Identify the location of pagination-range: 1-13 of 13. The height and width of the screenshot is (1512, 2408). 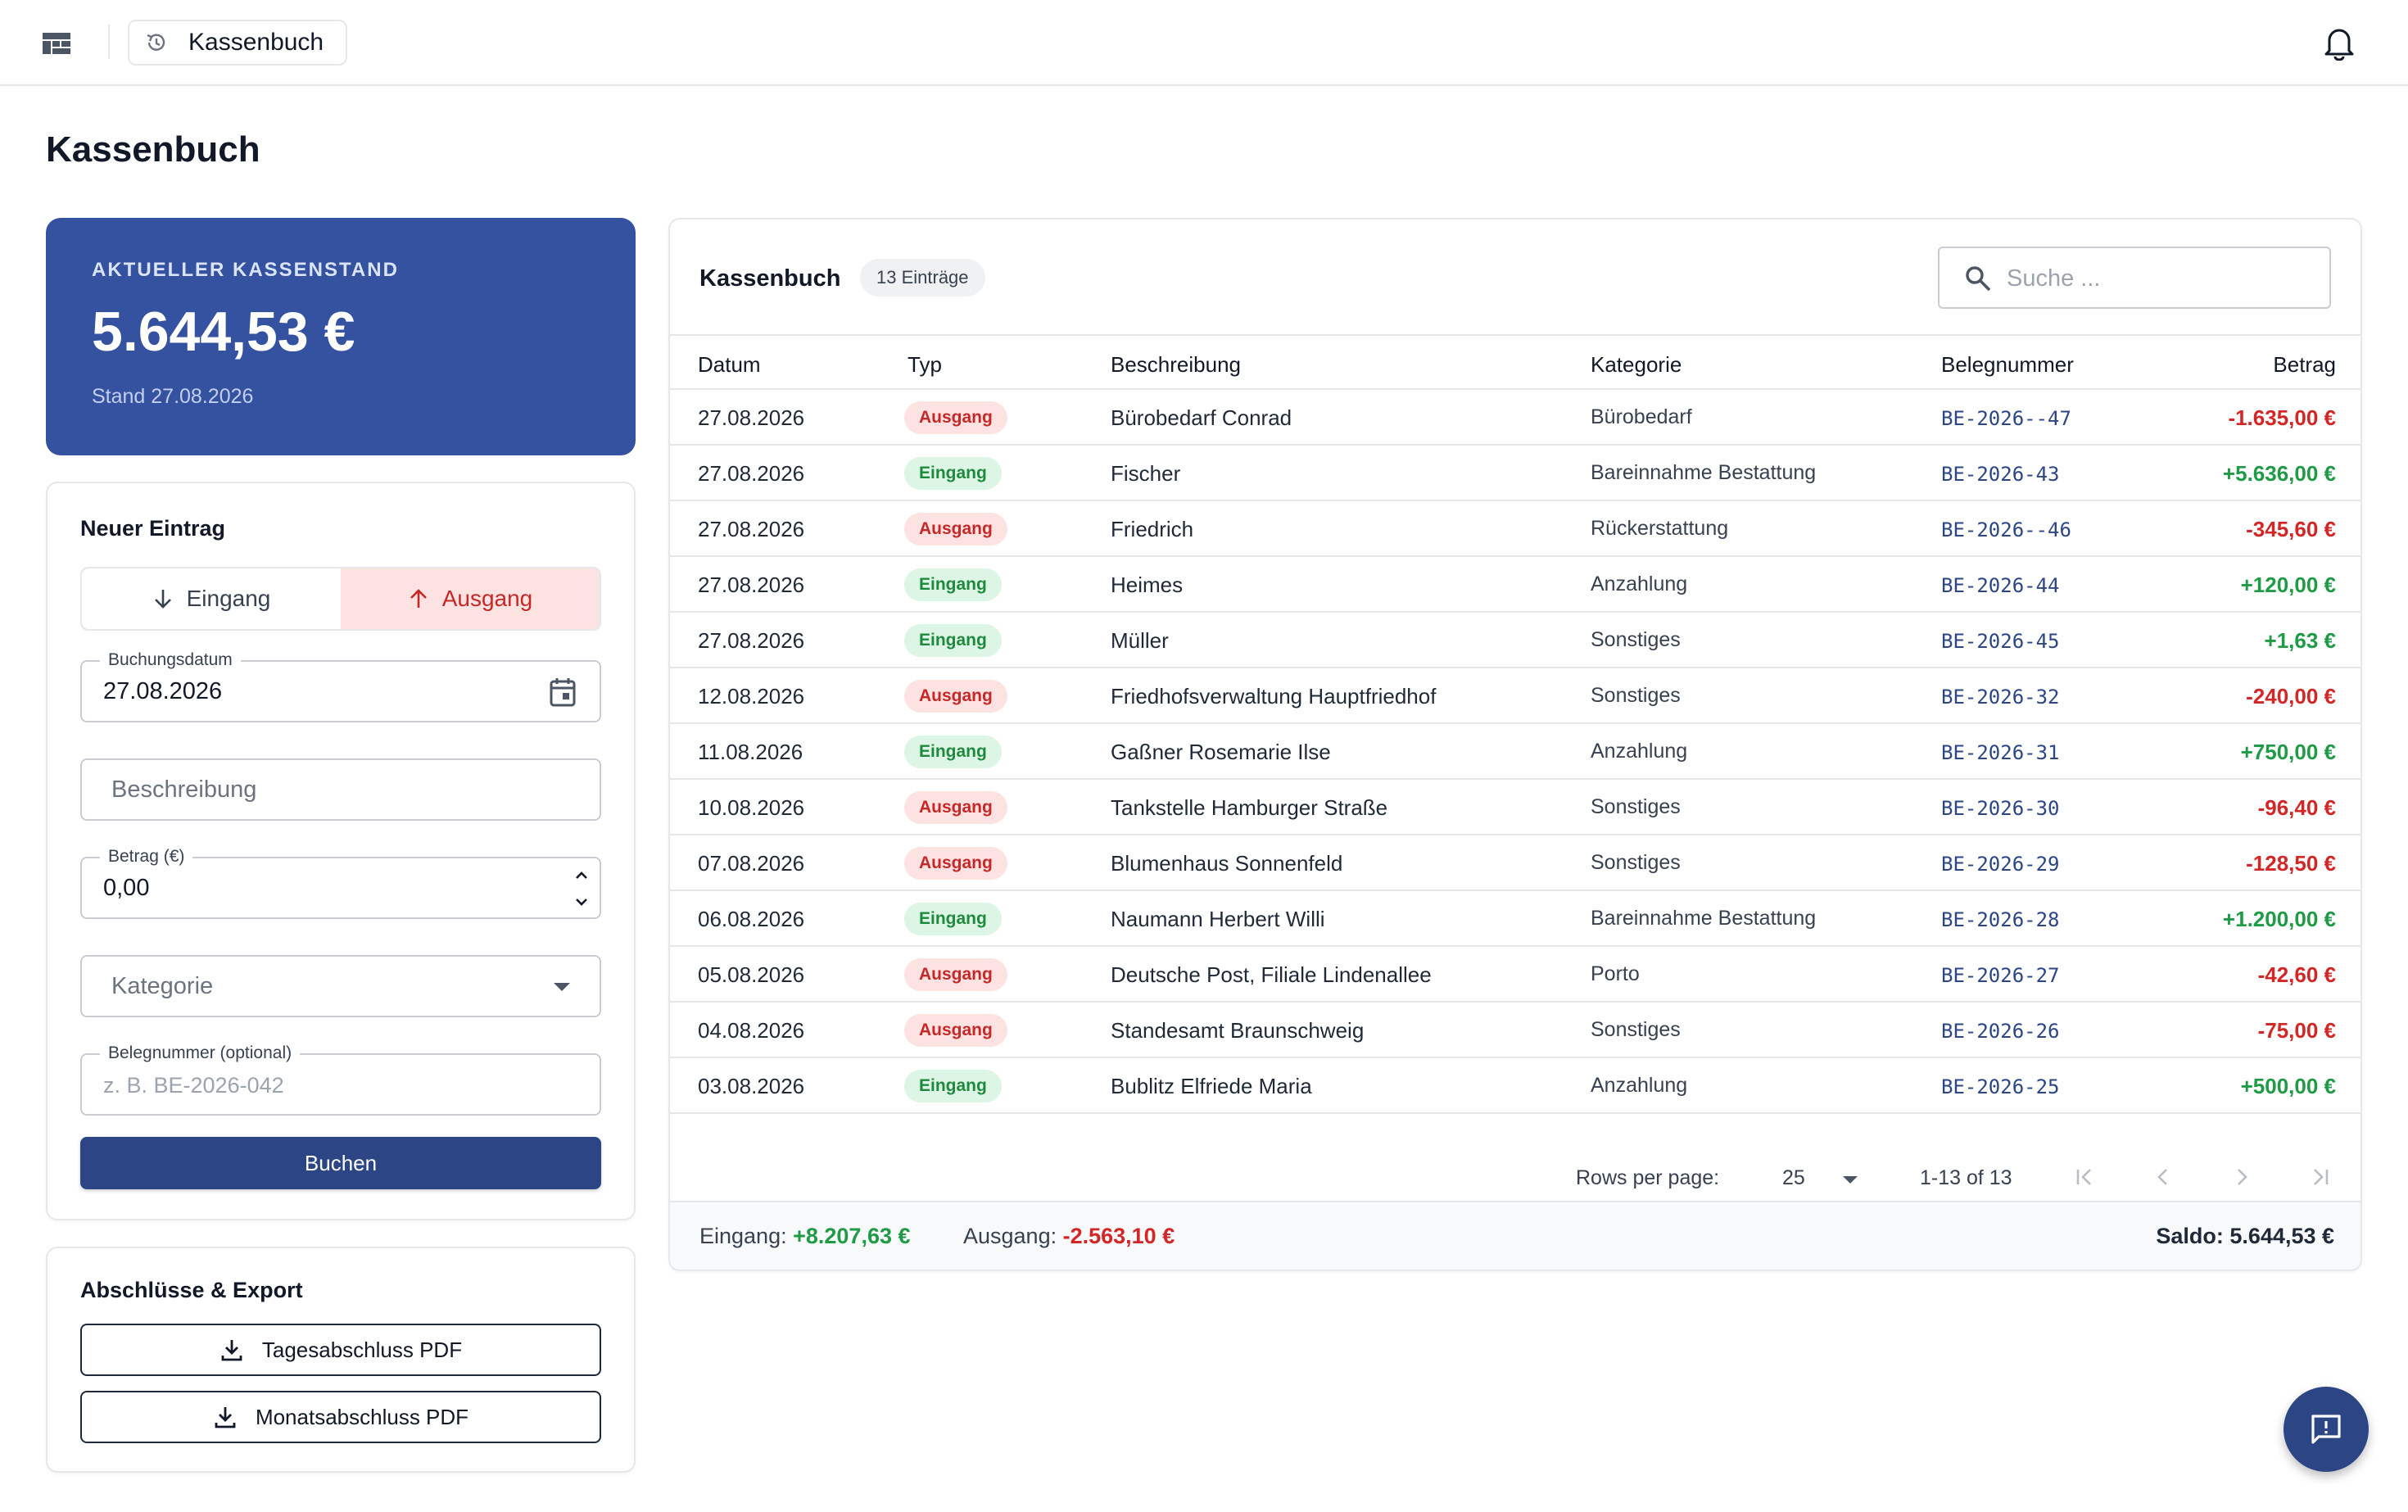
(1966, 1177).